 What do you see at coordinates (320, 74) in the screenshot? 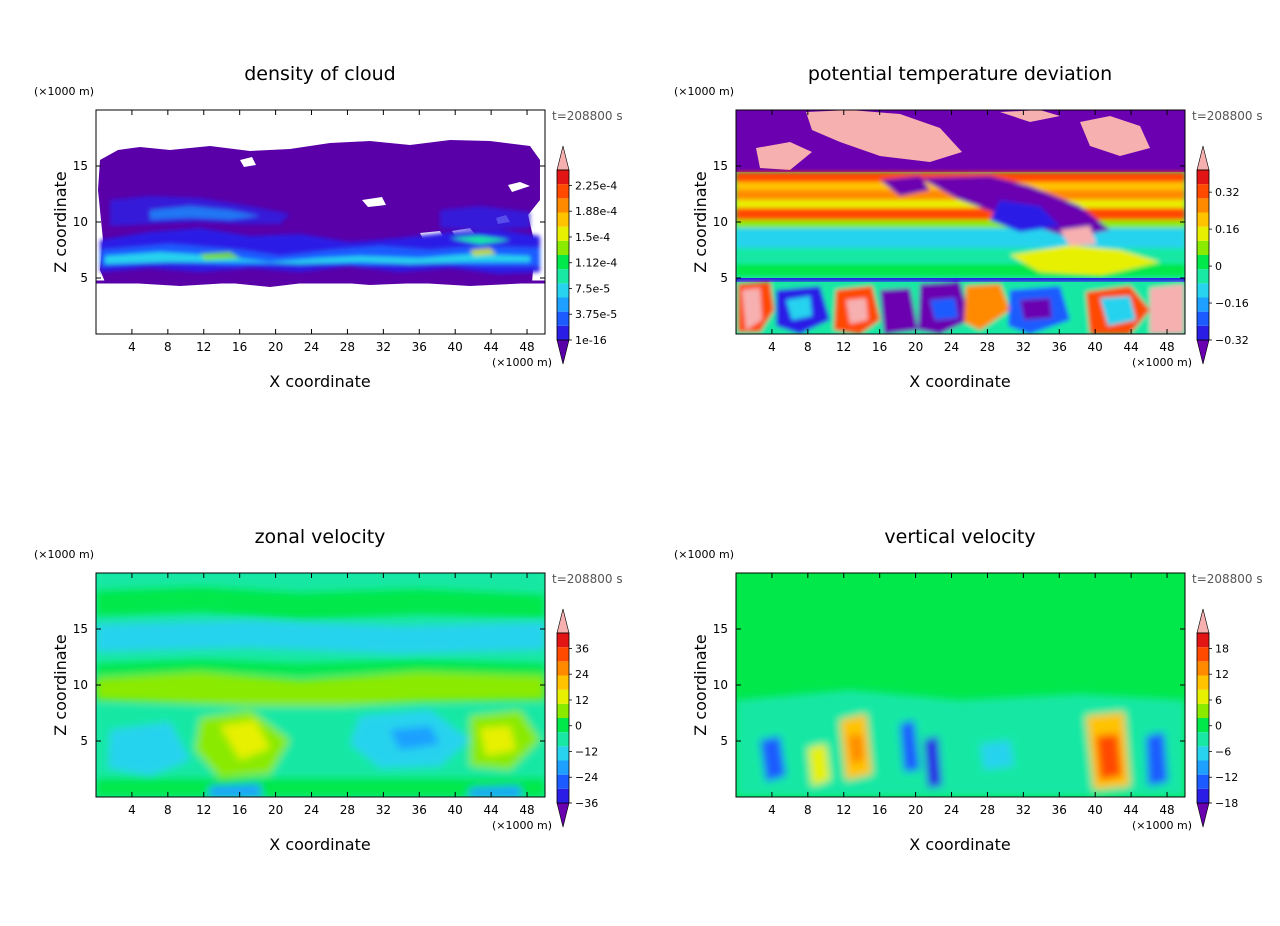
I see `panel-title: density of cloud` at bounding box center [320, 74].